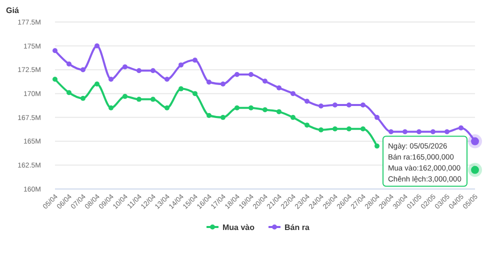  Describe the element at coordinates (13, 10) in the screenshot. I see `y-axis-title: Giá` at that location.